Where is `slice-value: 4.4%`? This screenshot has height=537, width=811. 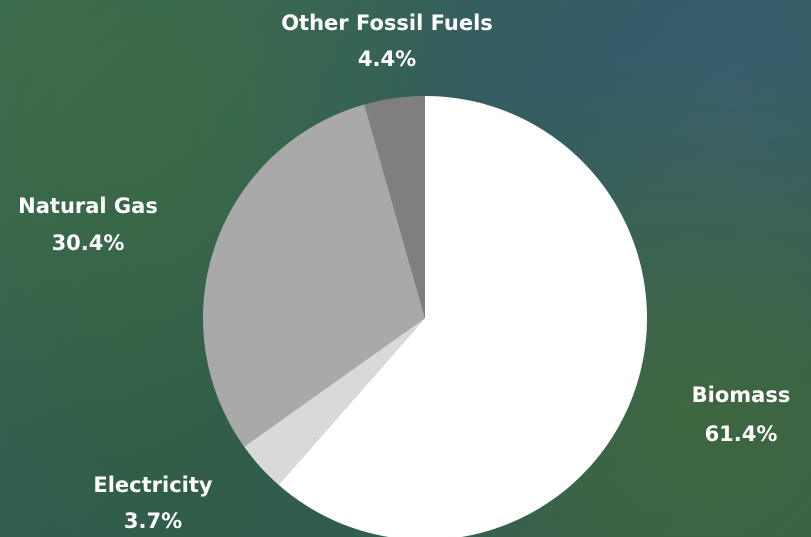 slice-value: 4.4% is located at coordinates (387, 59).